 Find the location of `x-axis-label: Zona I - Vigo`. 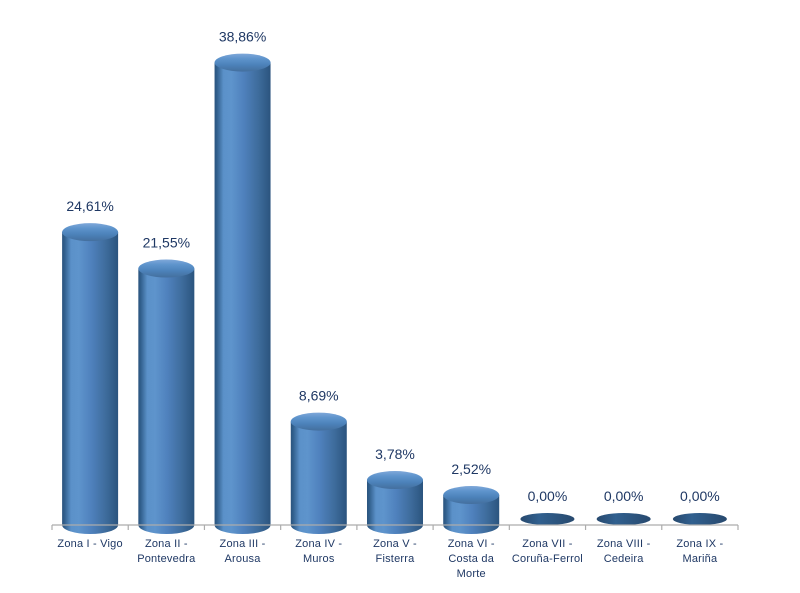

x-axis-label: Zona I - Vigo is located at coordinates (90, 544).